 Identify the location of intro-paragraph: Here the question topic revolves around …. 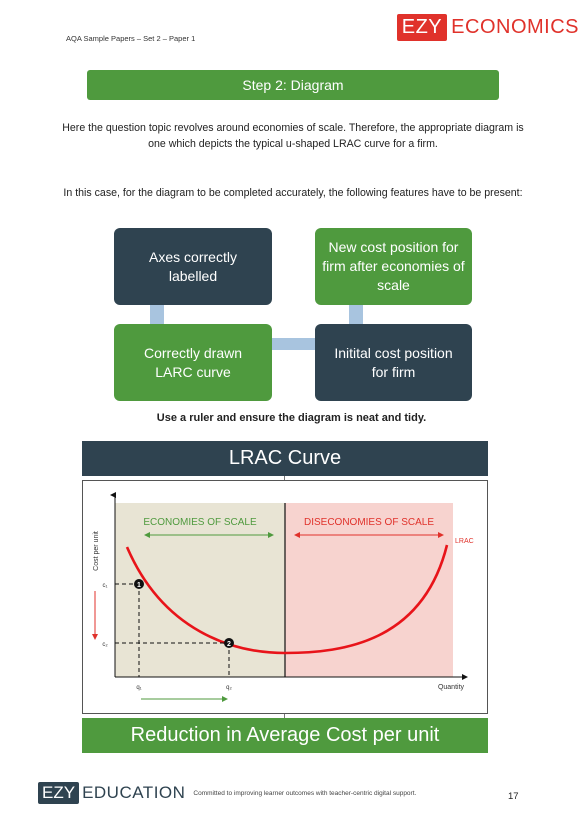
(293, 136).